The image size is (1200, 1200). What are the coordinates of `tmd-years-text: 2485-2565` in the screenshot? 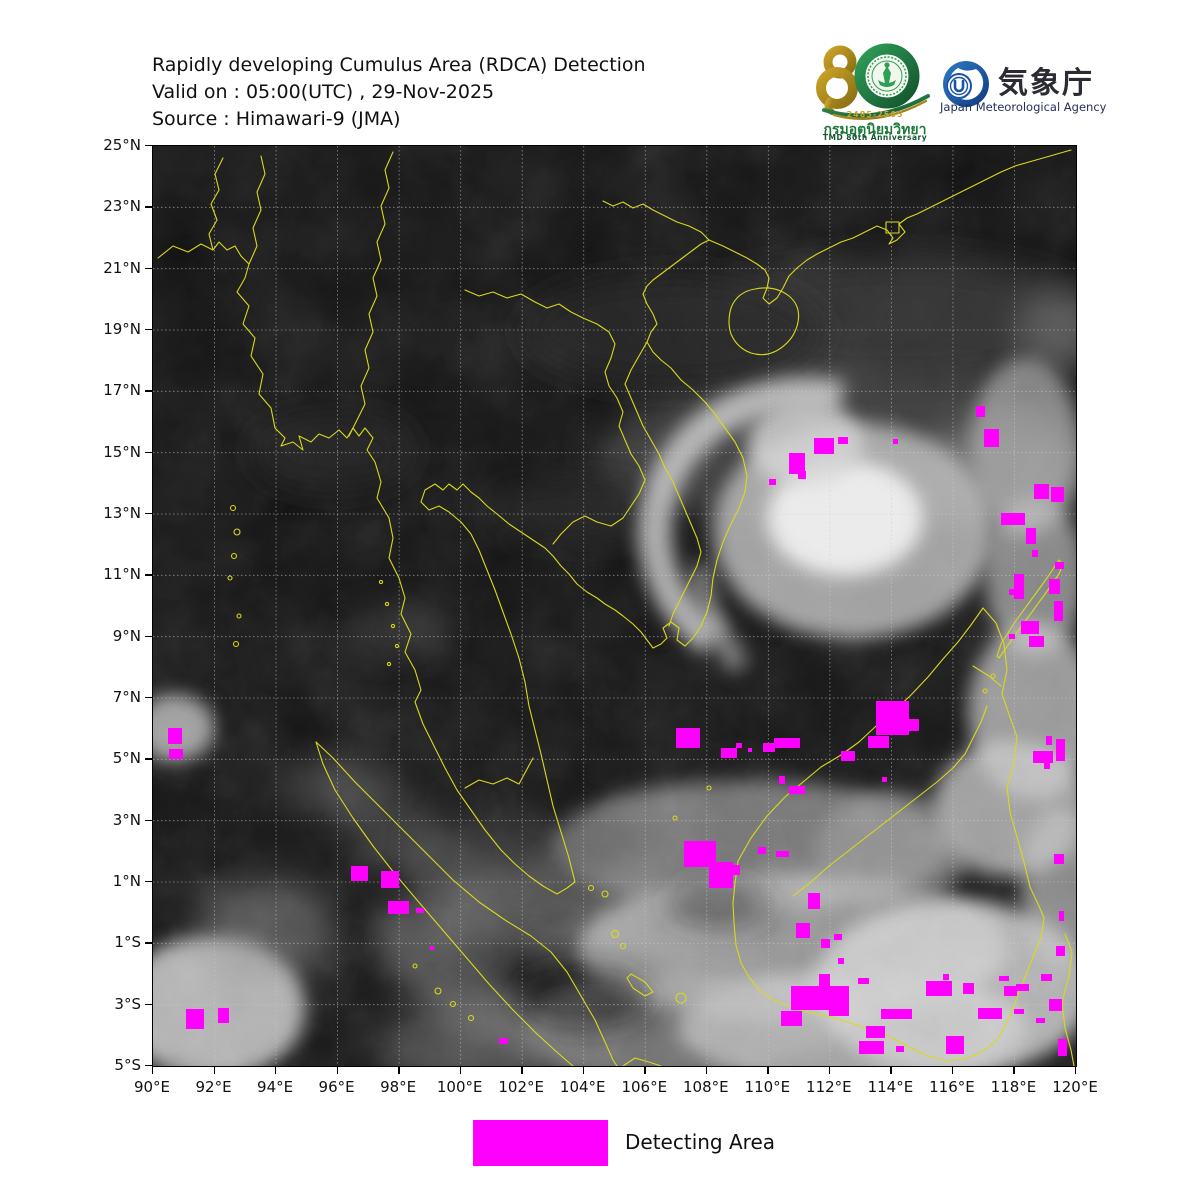 It's located at (875, 114).